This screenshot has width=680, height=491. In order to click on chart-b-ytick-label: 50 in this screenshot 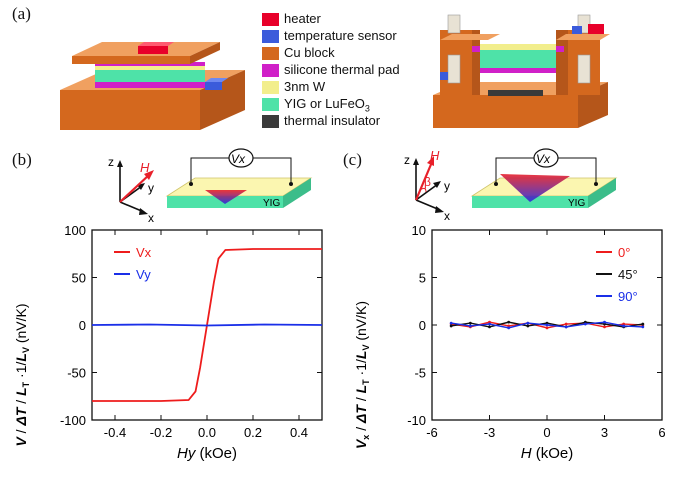, I will do `click(79, 278)`.